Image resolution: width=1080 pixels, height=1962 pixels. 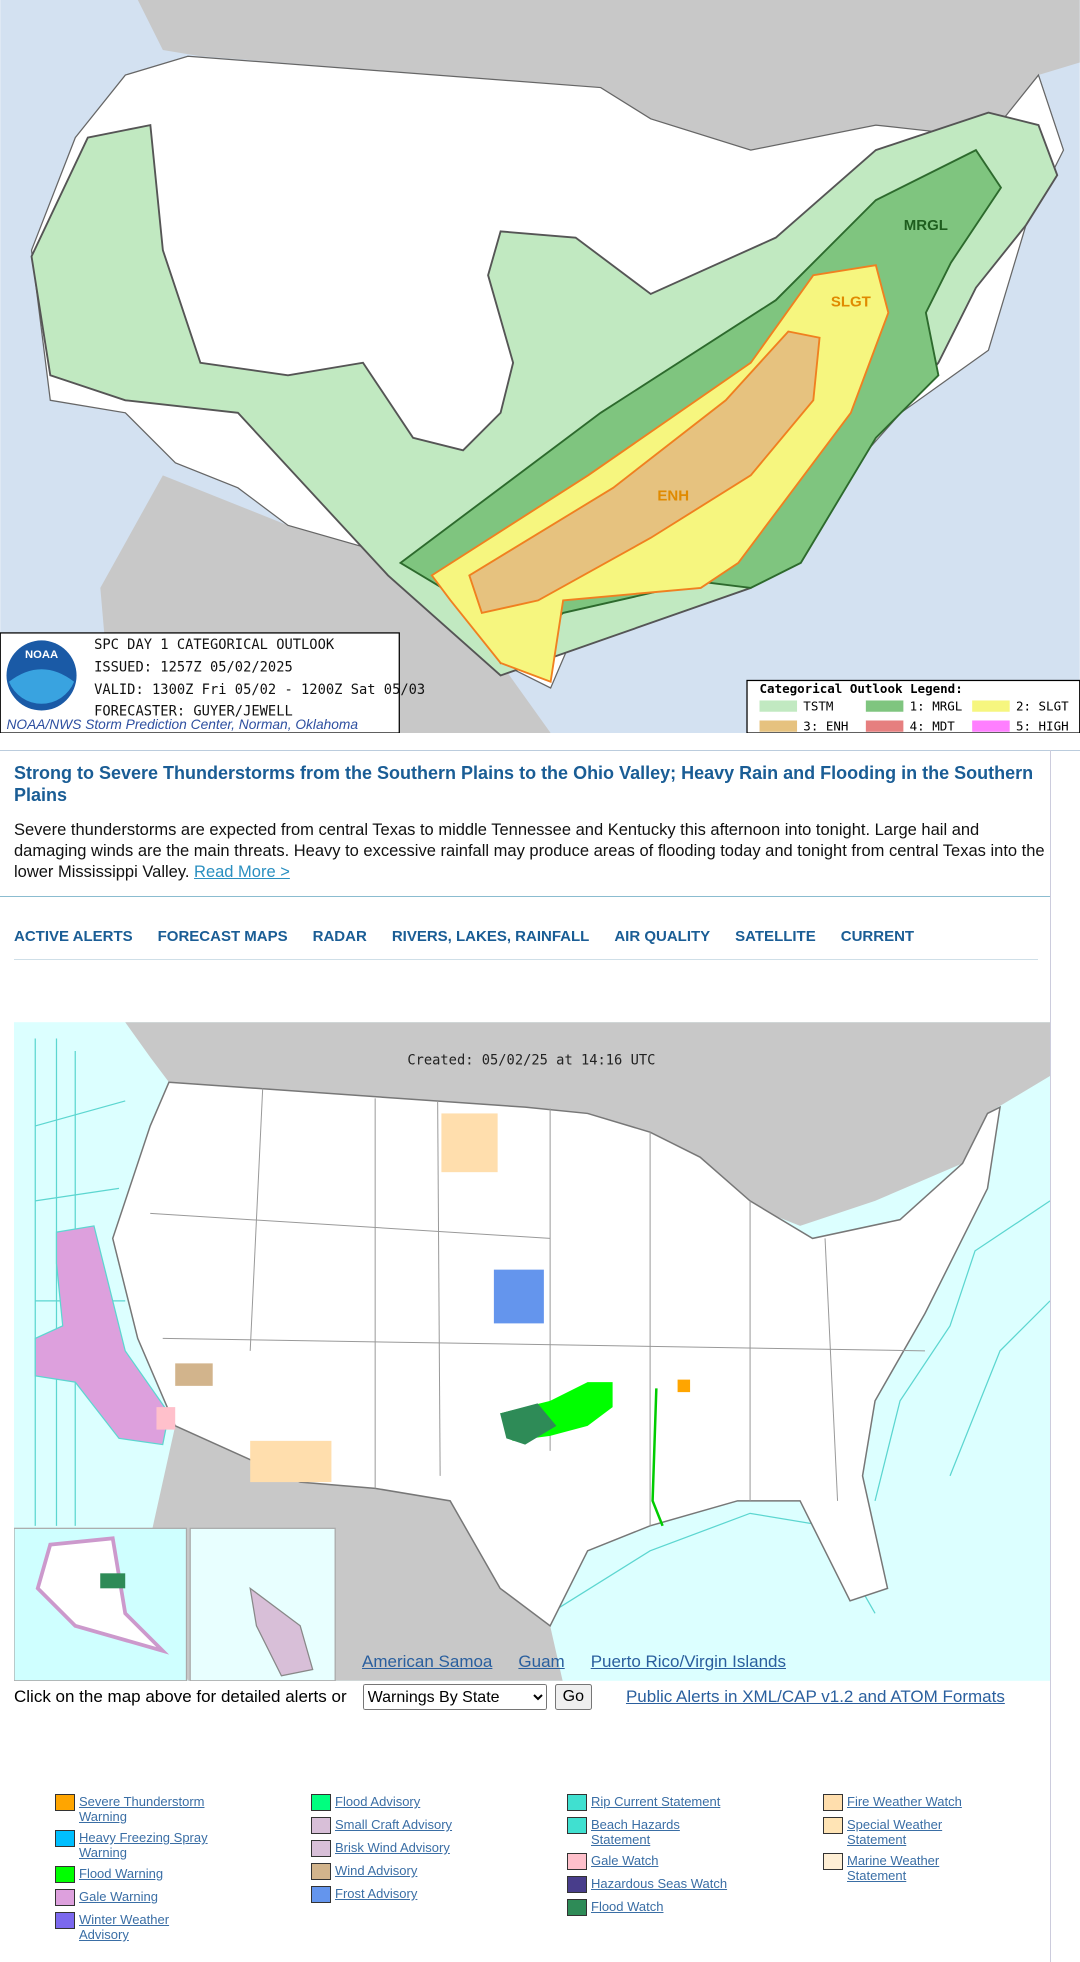 What do you see at coordinates (659, 1883) in the screenshot?
I see `legend-link: Hazardous Seas Watch` at bounding box center [659, 1883].